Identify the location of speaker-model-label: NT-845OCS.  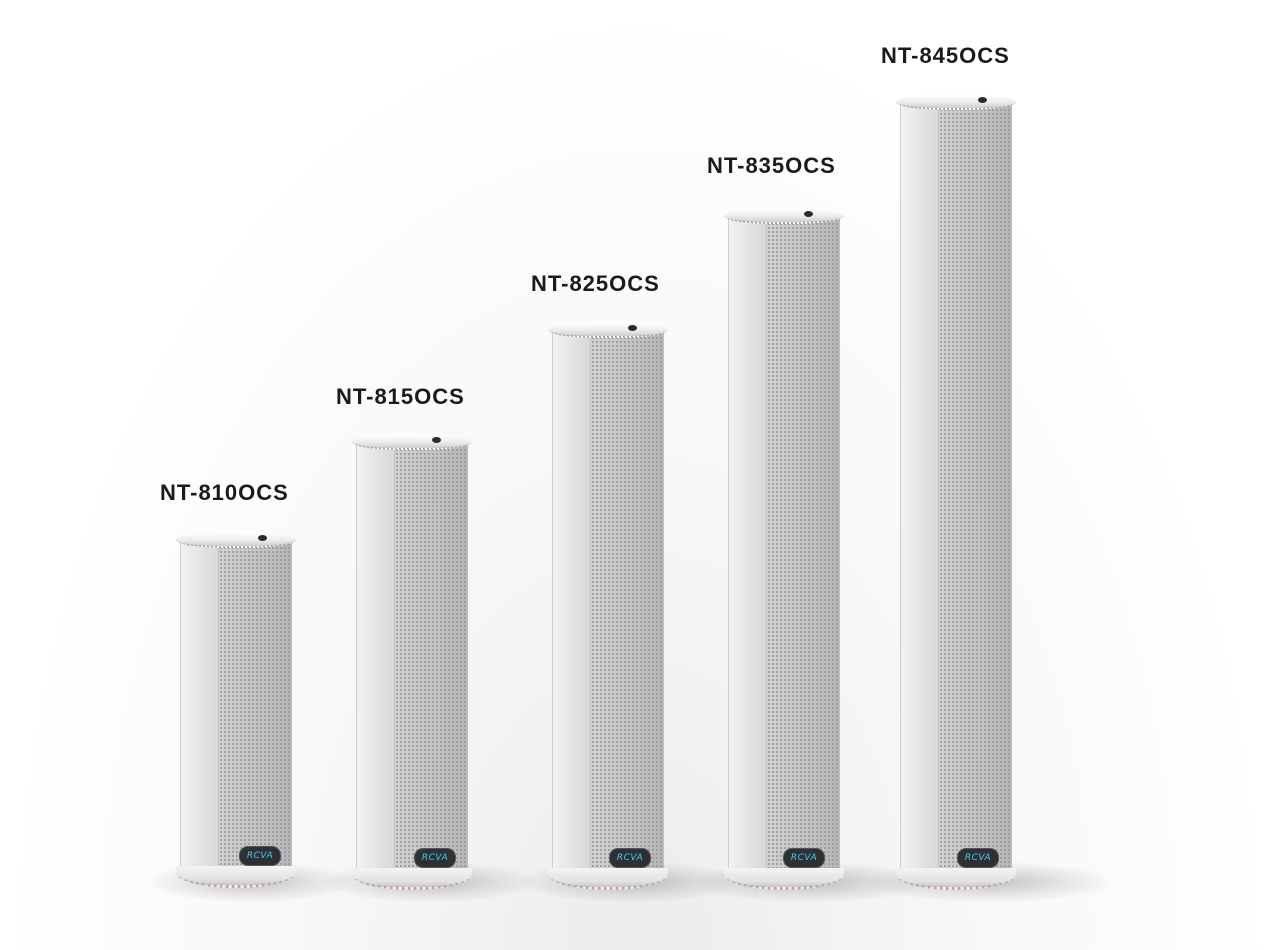
(945, 55).